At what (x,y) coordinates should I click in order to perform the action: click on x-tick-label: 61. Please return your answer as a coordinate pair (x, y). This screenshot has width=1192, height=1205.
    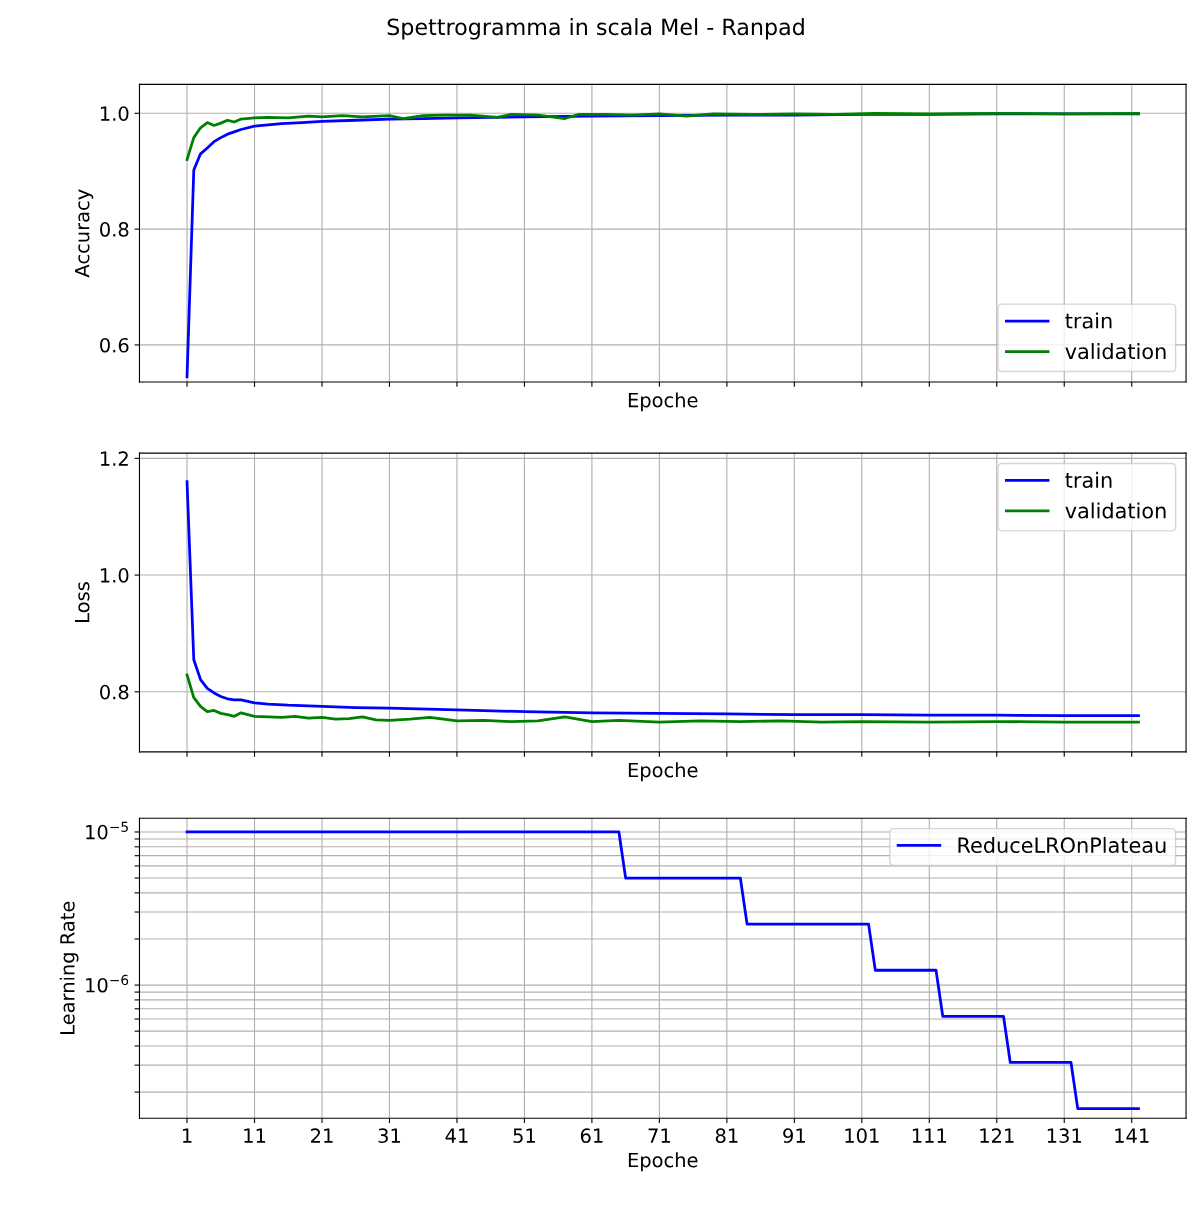
    Looking at the image, I should click on (591, 1136).